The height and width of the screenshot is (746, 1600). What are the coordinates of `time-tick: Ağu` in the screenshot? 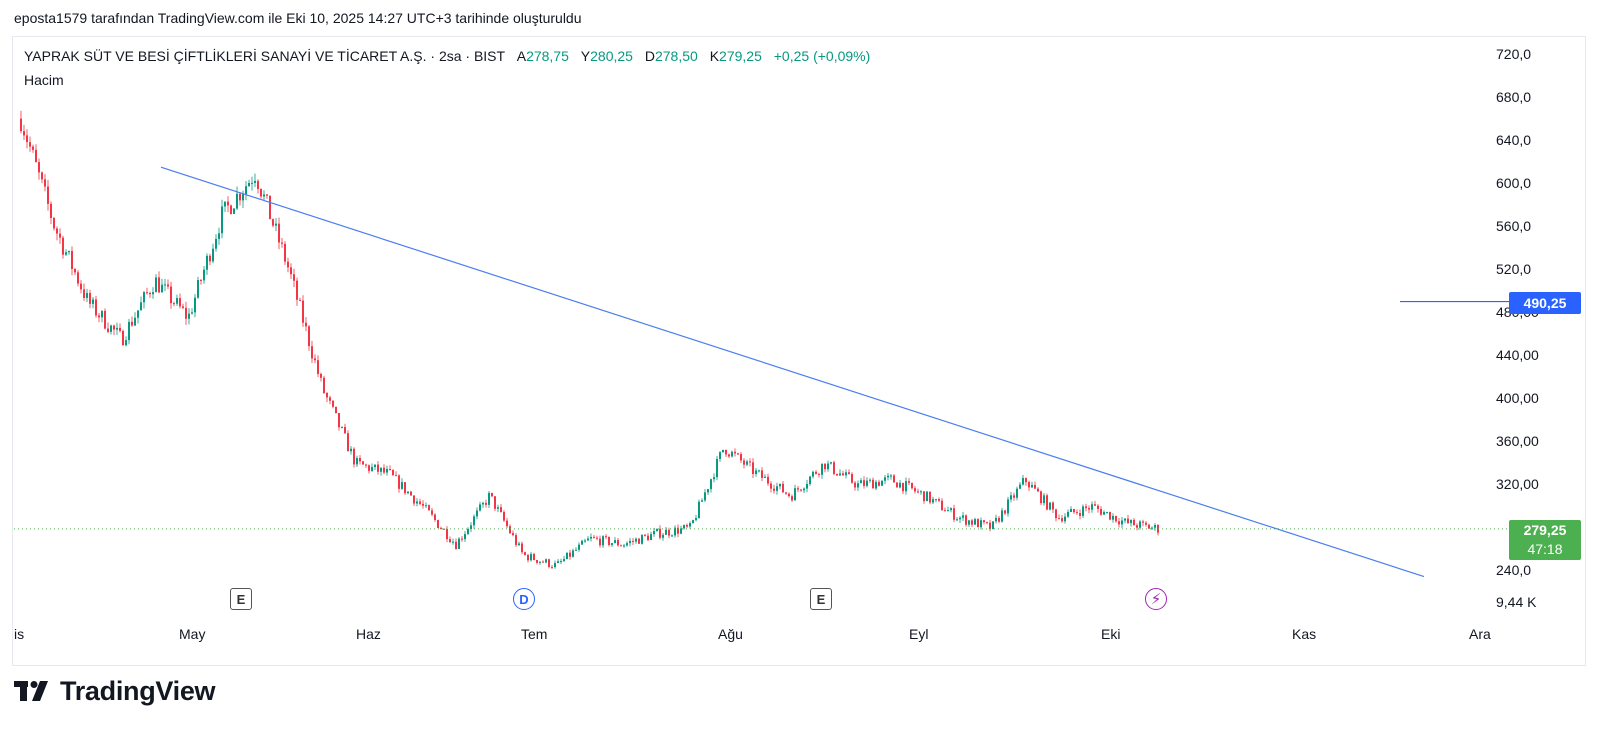 It's located at (730, 634).